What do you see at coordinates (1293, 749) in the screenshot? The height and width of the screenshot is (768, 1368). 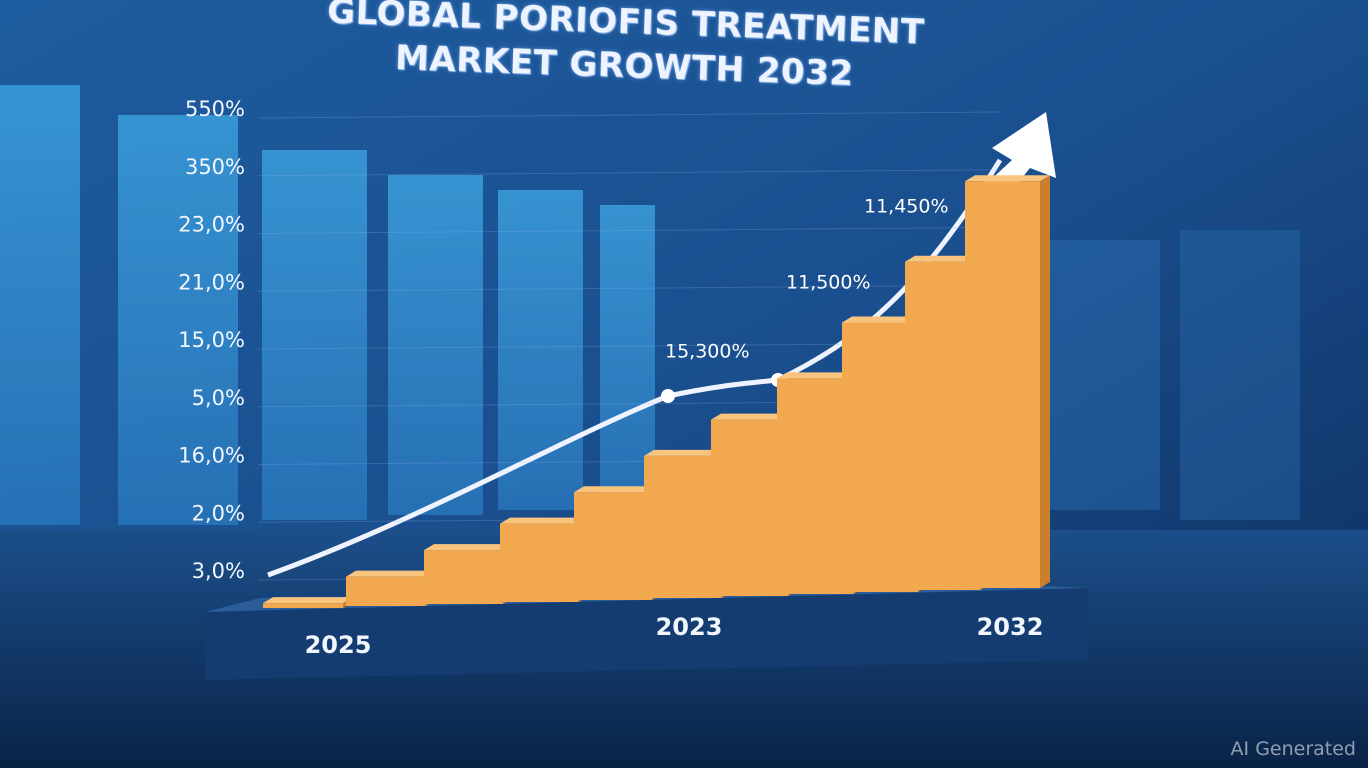 I see `watermark: AI Generated` at bounding box center [1293, 749].